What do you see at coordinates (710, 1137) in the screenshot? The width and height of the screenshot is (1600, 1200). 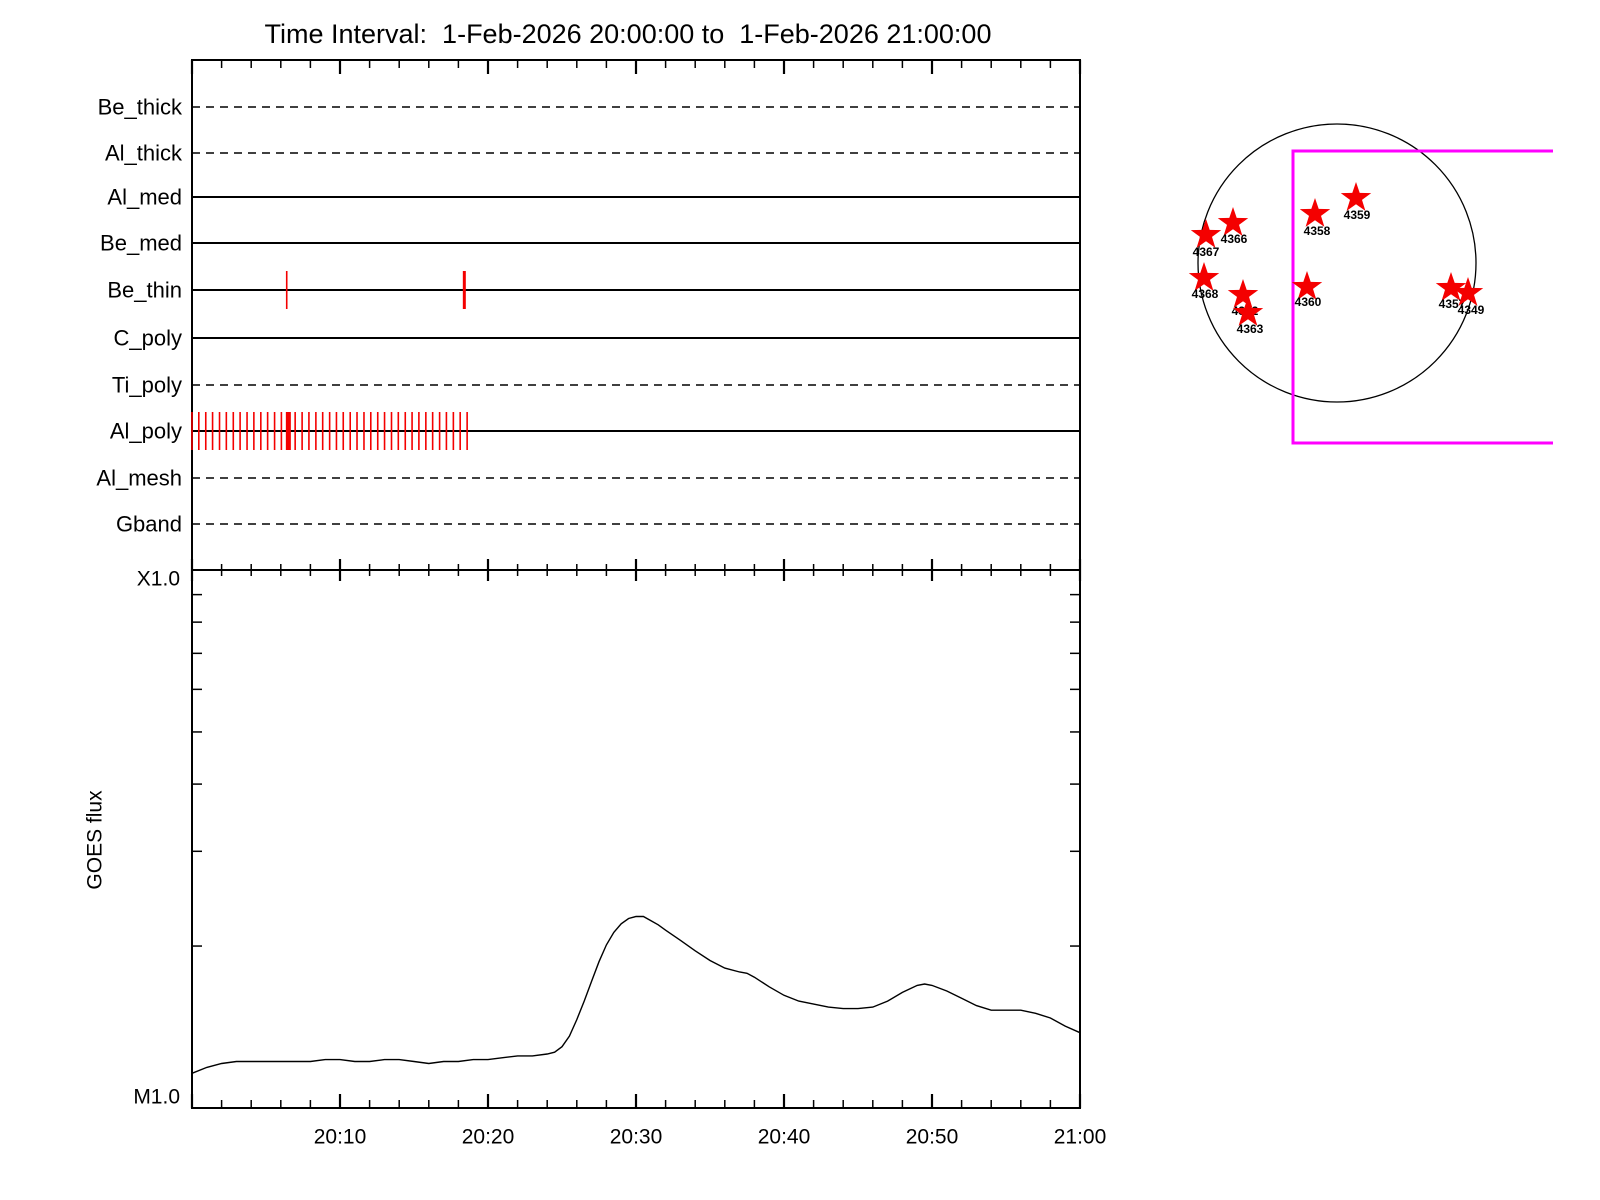 I see `time-axis-labels-group: 20:10 20:20 20:30 20:40 20:50 21:00` at bounding box center [710, 1137].